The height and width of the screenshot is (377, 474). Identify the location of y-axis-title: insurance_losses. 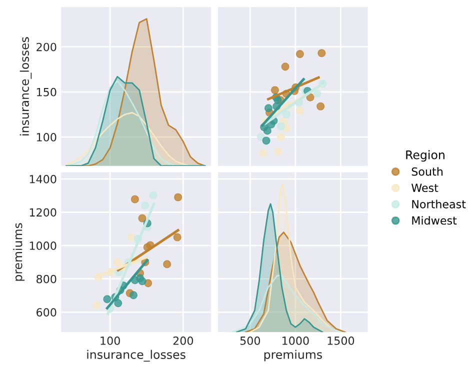
(26, 86).